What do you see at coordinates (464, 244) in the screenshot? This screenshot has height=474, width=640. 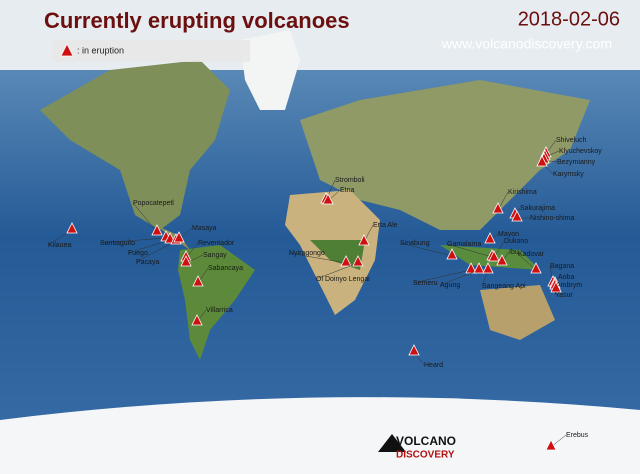 I see `volcano-label: Gamalama` at bounding box center [464, 244].